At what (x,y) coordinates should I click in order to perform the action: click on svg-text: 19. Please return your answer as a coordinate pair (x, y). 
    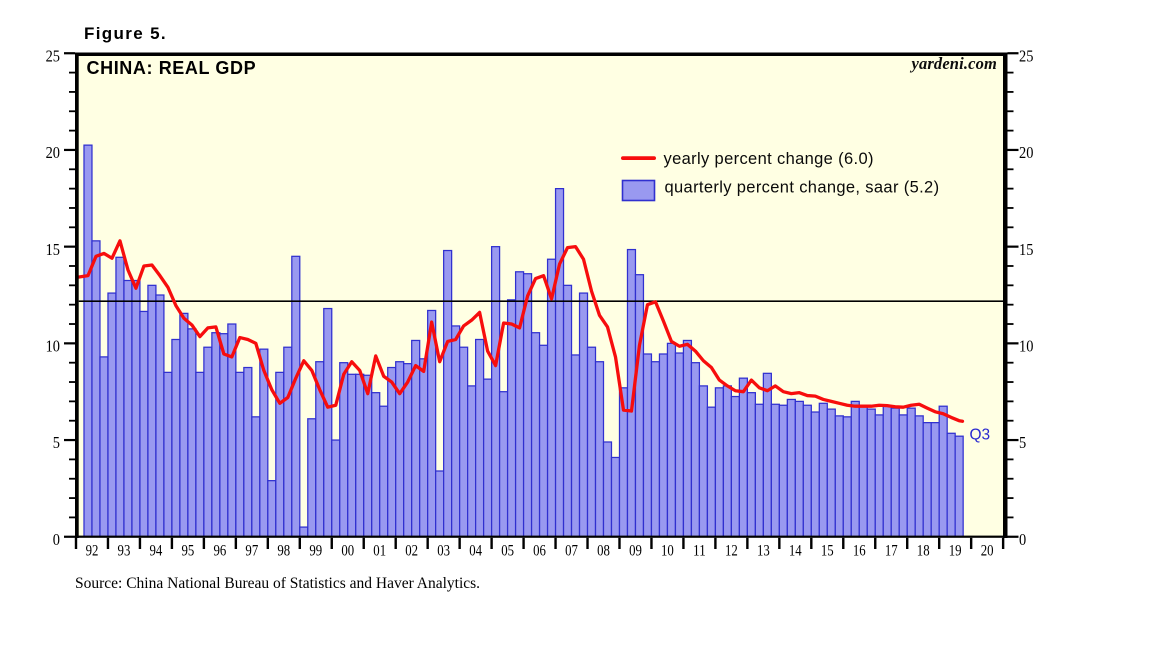
    Looking at the image, I should click on (955, 550).